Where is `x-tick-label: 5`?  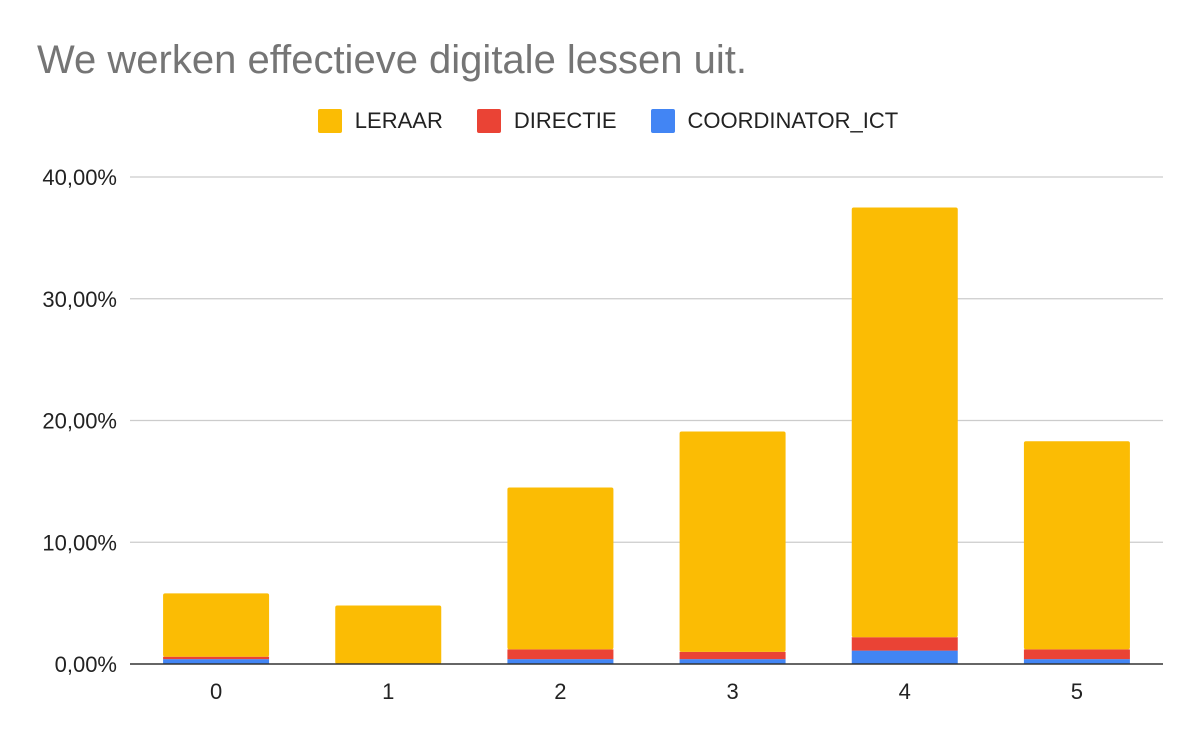
x-tick-label: 5 is located at coordinates (1077, 691).